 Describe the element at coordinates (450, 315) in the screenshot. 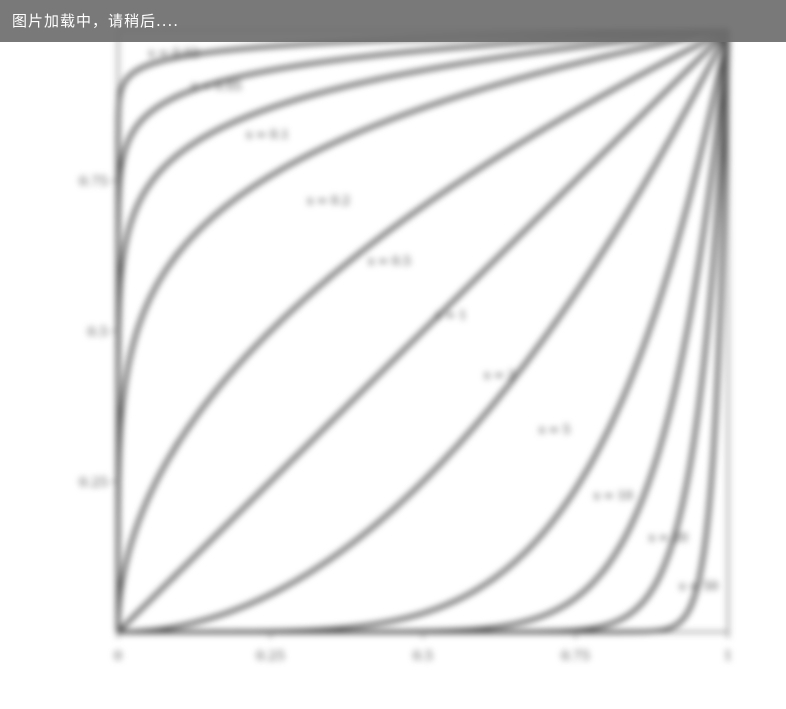

I see `curve-label-5: s = 1` at that location.